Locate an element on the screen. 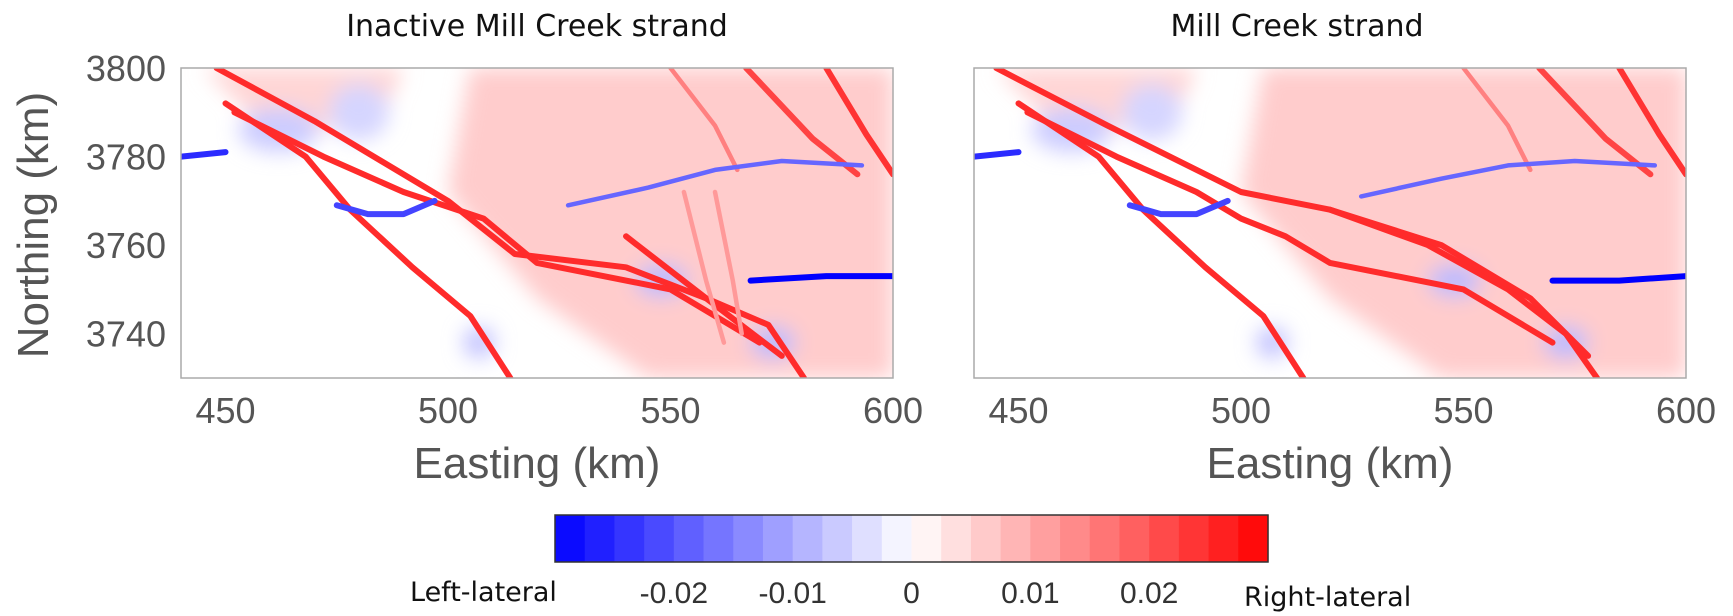  y-tick-label: 3760 is located at coordinates (126, 245).